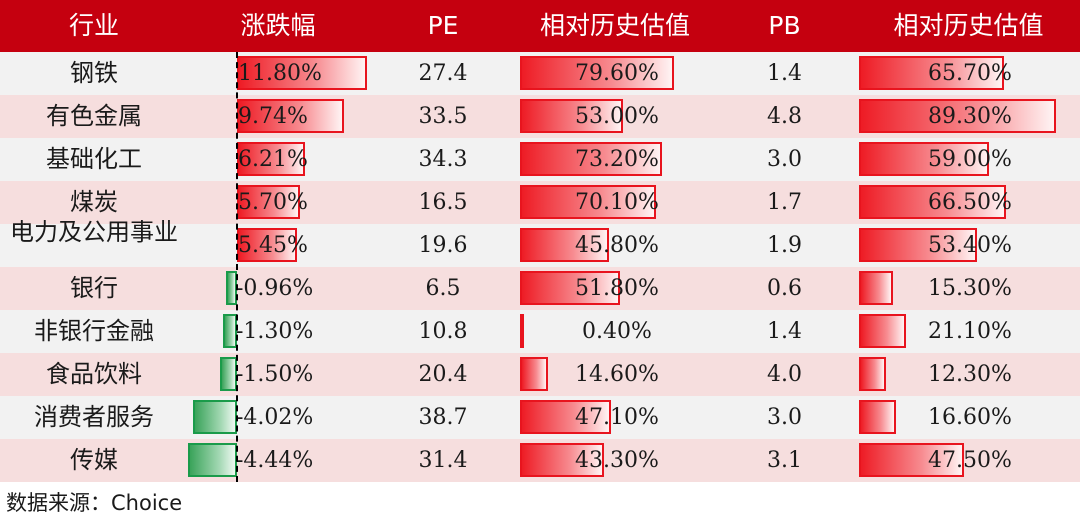 Image resolution: width=1080 pixels, height=531 pixels. What do you see at coordinates (275, 417) in the screenshot?
I see `change-label: -4.02%` at bounding box center [275, 417].